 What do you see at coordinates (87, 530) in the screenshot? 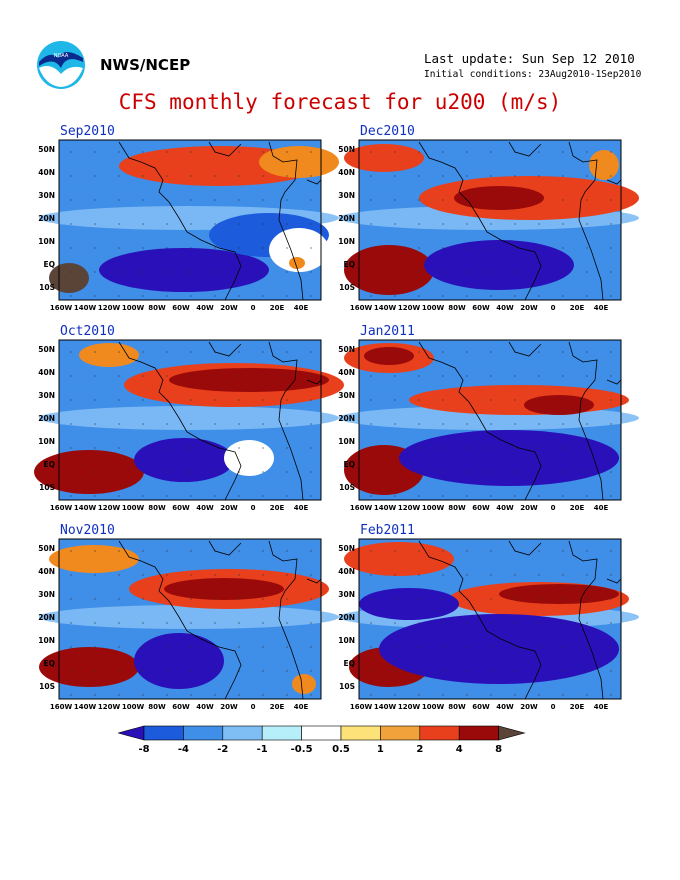
I see `panel-label: Nov2010` at bounding box center [87, 530].